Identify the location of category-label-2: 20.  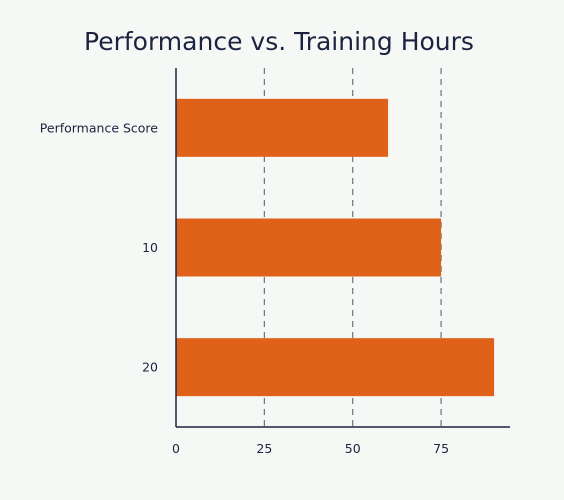
(150, 367).